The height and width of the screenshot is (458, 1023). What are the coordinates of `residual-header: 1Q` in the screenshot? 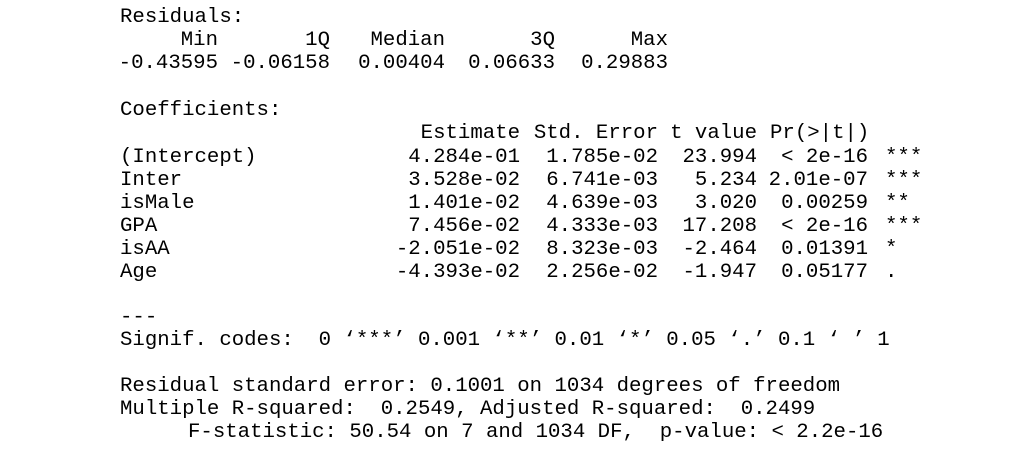 It's located at (317, 40).